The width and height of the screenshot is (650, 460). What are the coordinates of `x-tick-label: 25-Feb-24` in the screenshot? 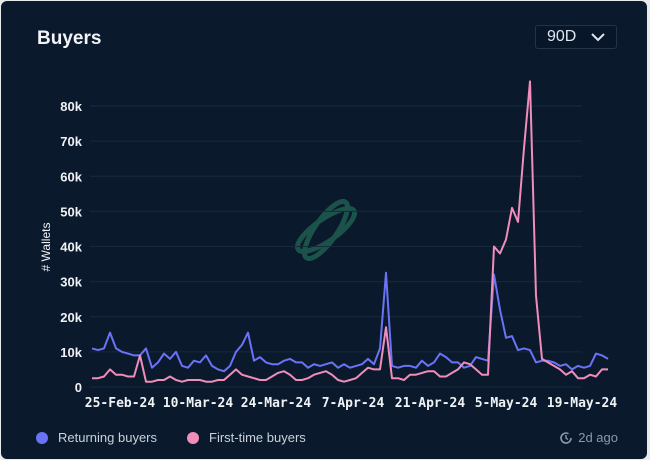 It's located at (120, 403).